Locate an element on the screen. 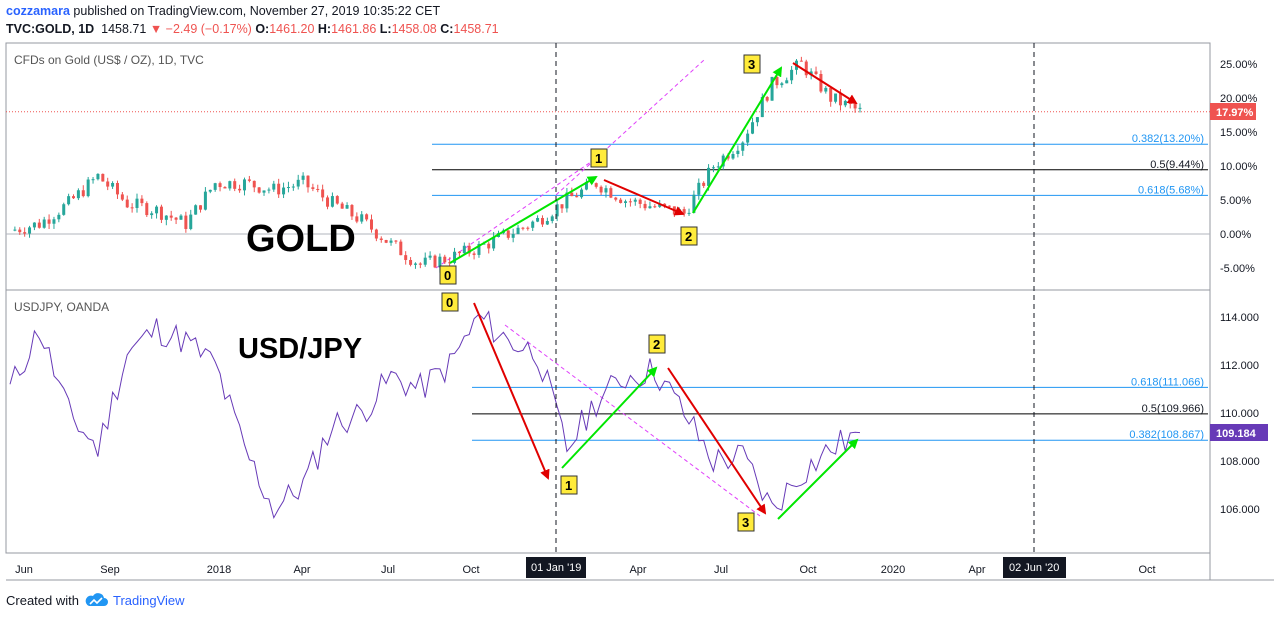 This screenshot has width=1274, height=618. usdjpy-wave-label-2: 2 is located at coordinates (657, 344).